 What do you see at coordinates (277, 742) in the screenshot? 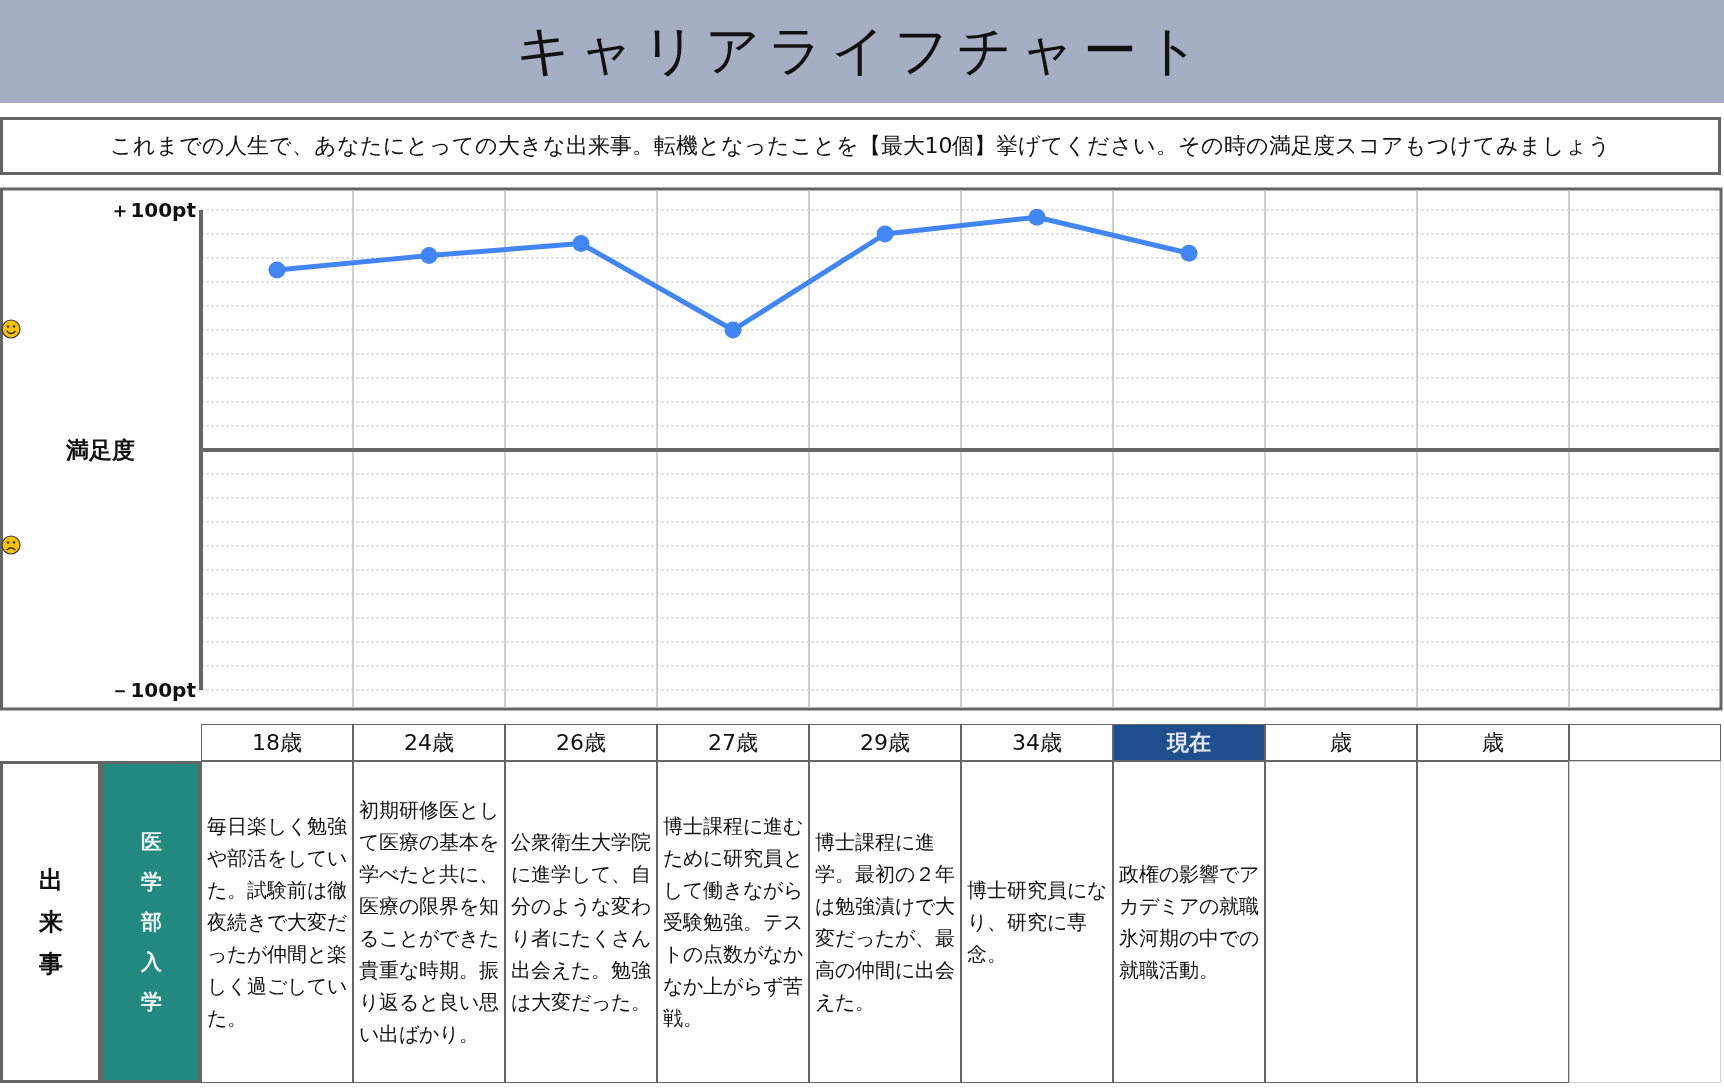
I see `x-tick-label: 18歳` at bounding box center [277, 742].